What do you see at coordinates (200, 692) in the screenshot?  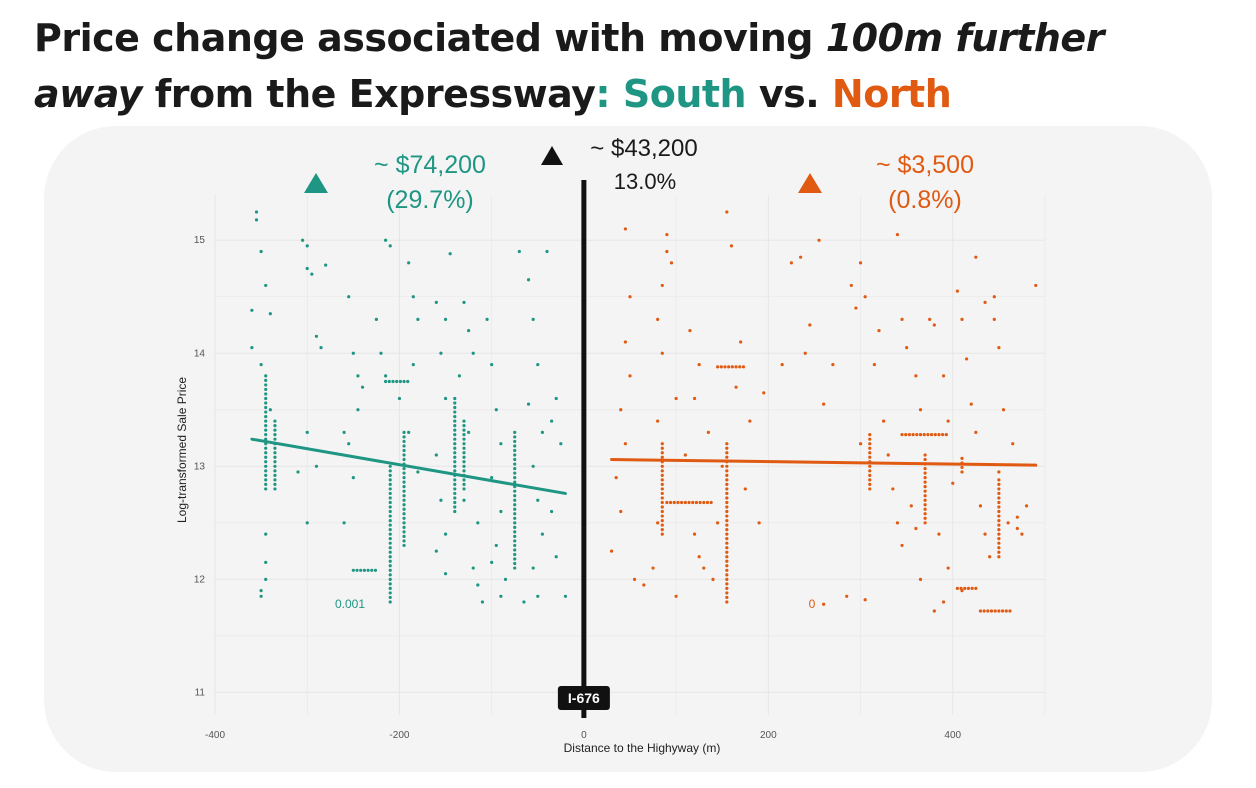 I see `y-tick-label: 11` at bounding box center [200, 692].